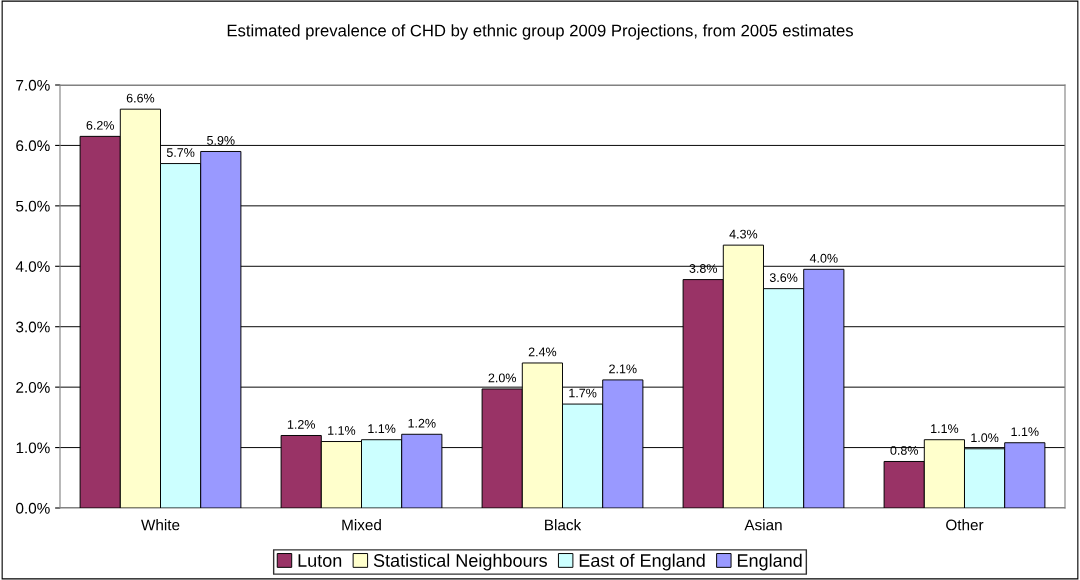  Describe the element at coordinates (542, 352) in the screenshot. I see `data-label: 2.4%` at that location.